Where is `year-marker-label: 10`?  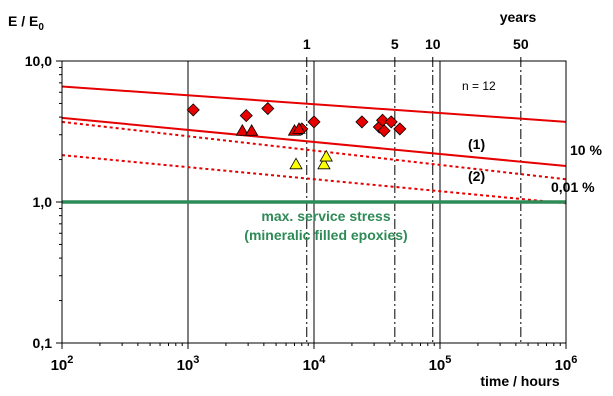
year-marker-label: 10 is located at coordinates (433, 44).